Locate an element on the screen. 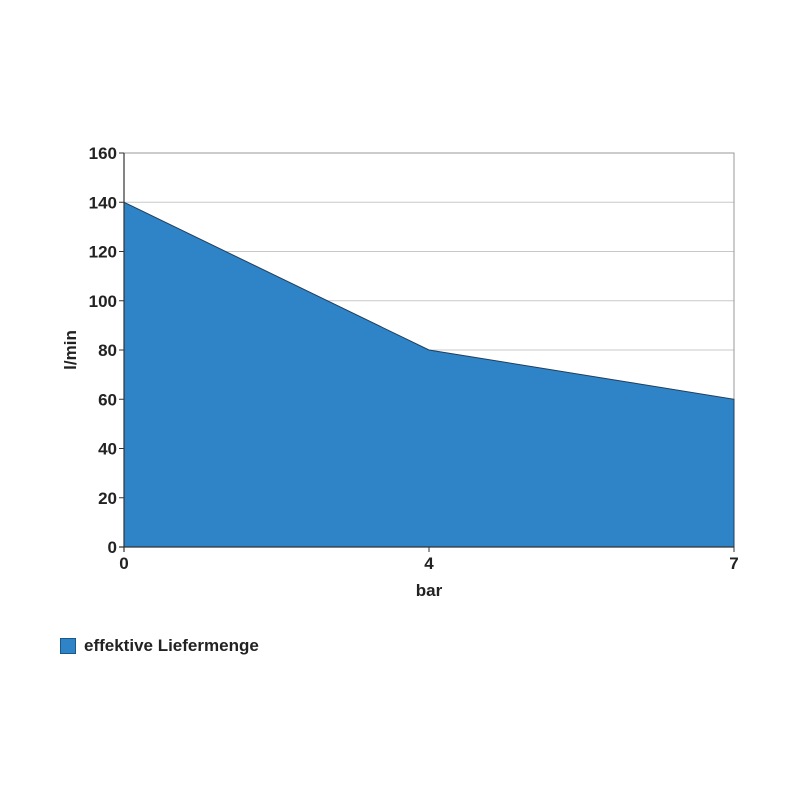 This screenshot has width=800, height=800. y-tick-label: 60 is located at coordinates (107, 399).